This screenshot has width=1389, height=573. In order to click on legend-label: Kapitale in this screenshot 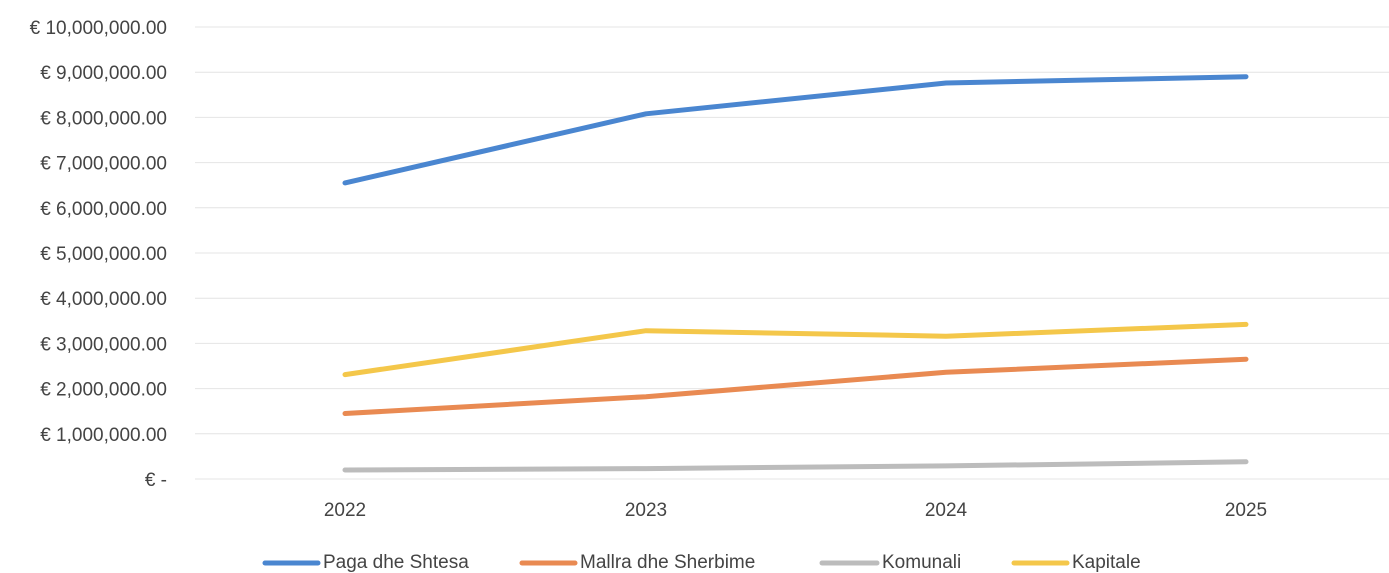, I will do `click(1106, 562)`.